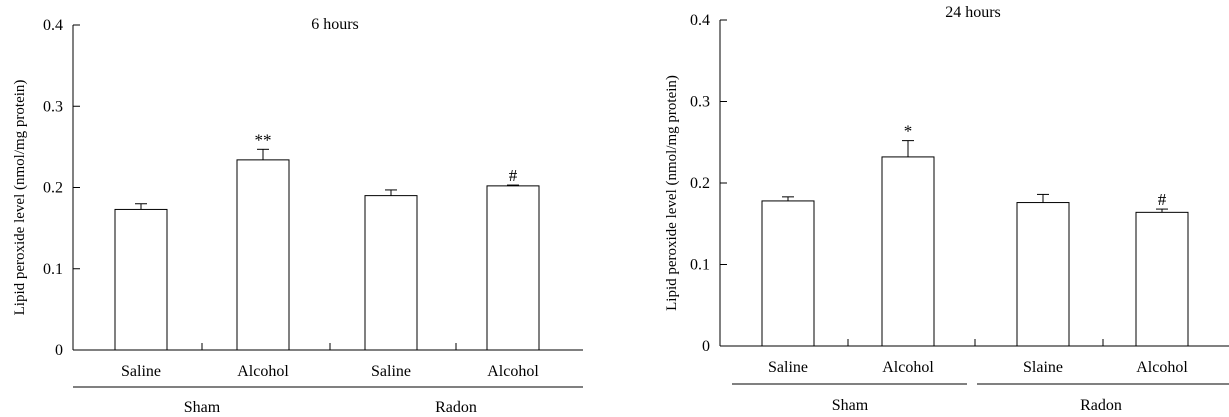 The width and height of the screenshot is (1229, 417). I want to click on x-category-label: Slaine, so click(1043, 367).